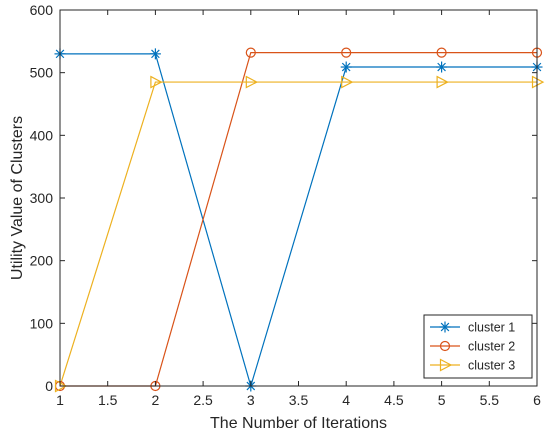 The width and height of the screenshot is (550, 435). Describe the element at coordinates (17, 198) in the screenshot. I see `y-axis-title: Utility Value of Clusters` at that location.